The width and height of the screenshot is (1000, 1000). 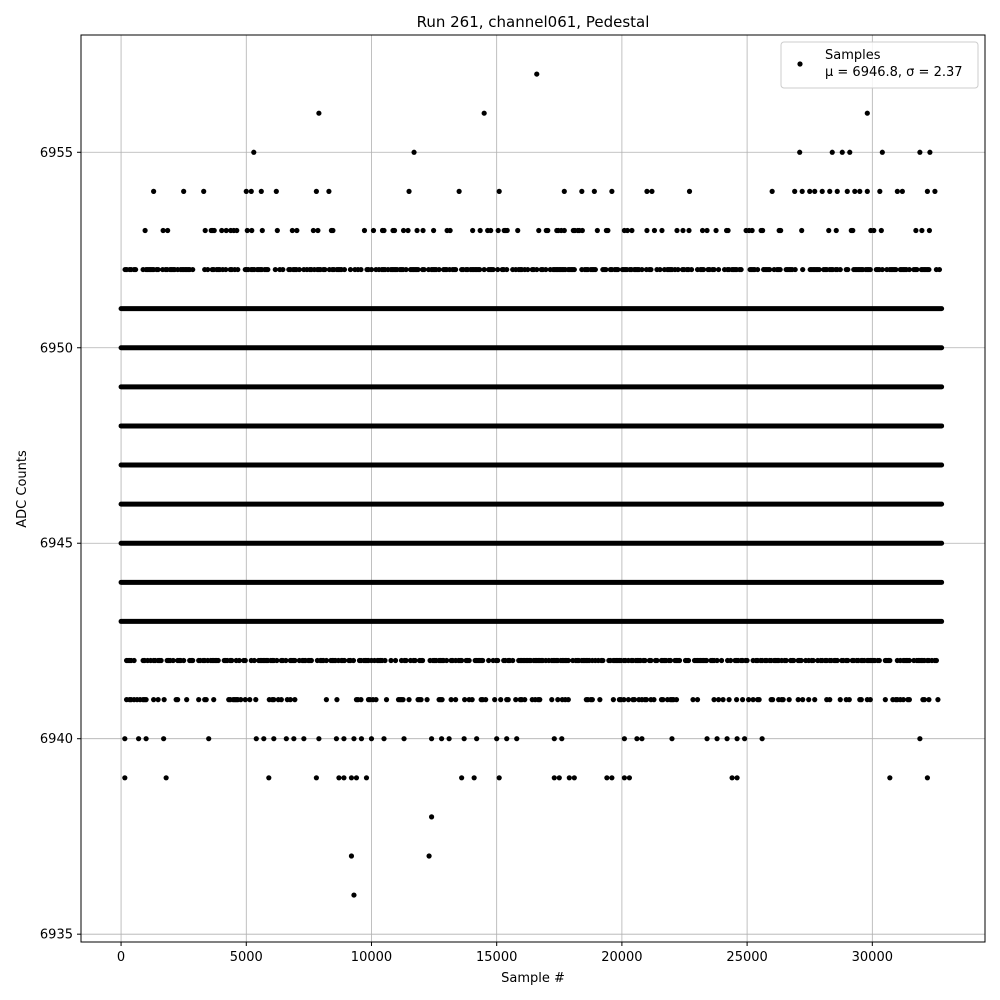 I want to click on legend: Samples μ = 6946.8, σ = 2.37, so click(x=879, y=65).